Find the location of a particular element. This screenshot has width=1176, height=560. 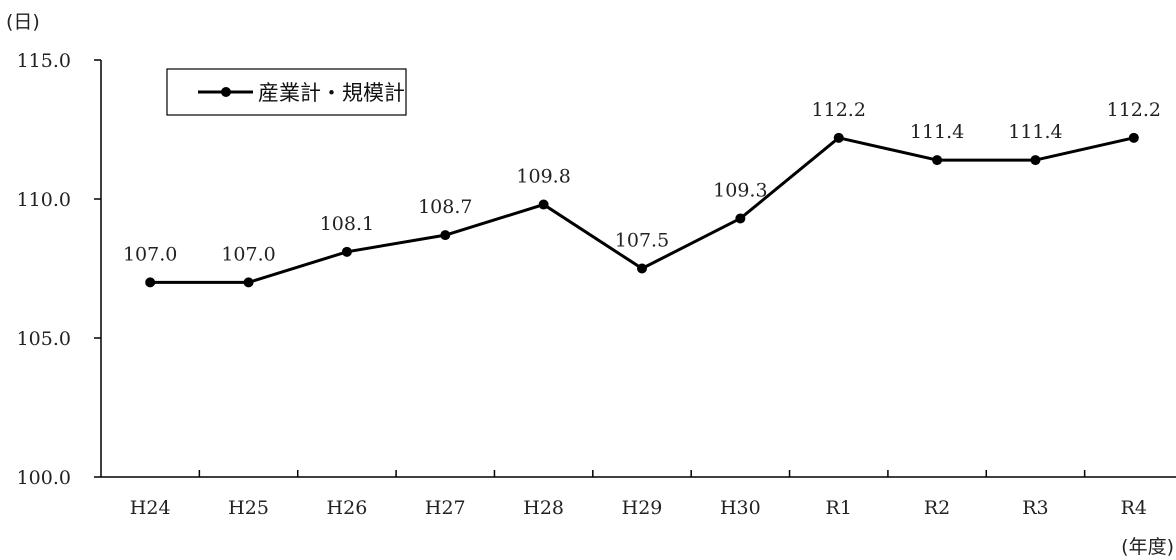

legend: 産業計・規模計 is located at coordinates (286, 92).